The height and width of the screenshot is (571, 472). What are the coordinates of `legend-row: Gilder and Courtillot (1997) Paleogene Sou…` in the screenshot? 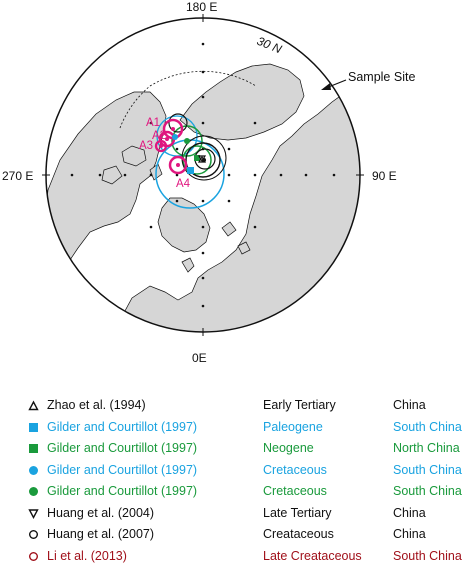 It's located at (236, 428).